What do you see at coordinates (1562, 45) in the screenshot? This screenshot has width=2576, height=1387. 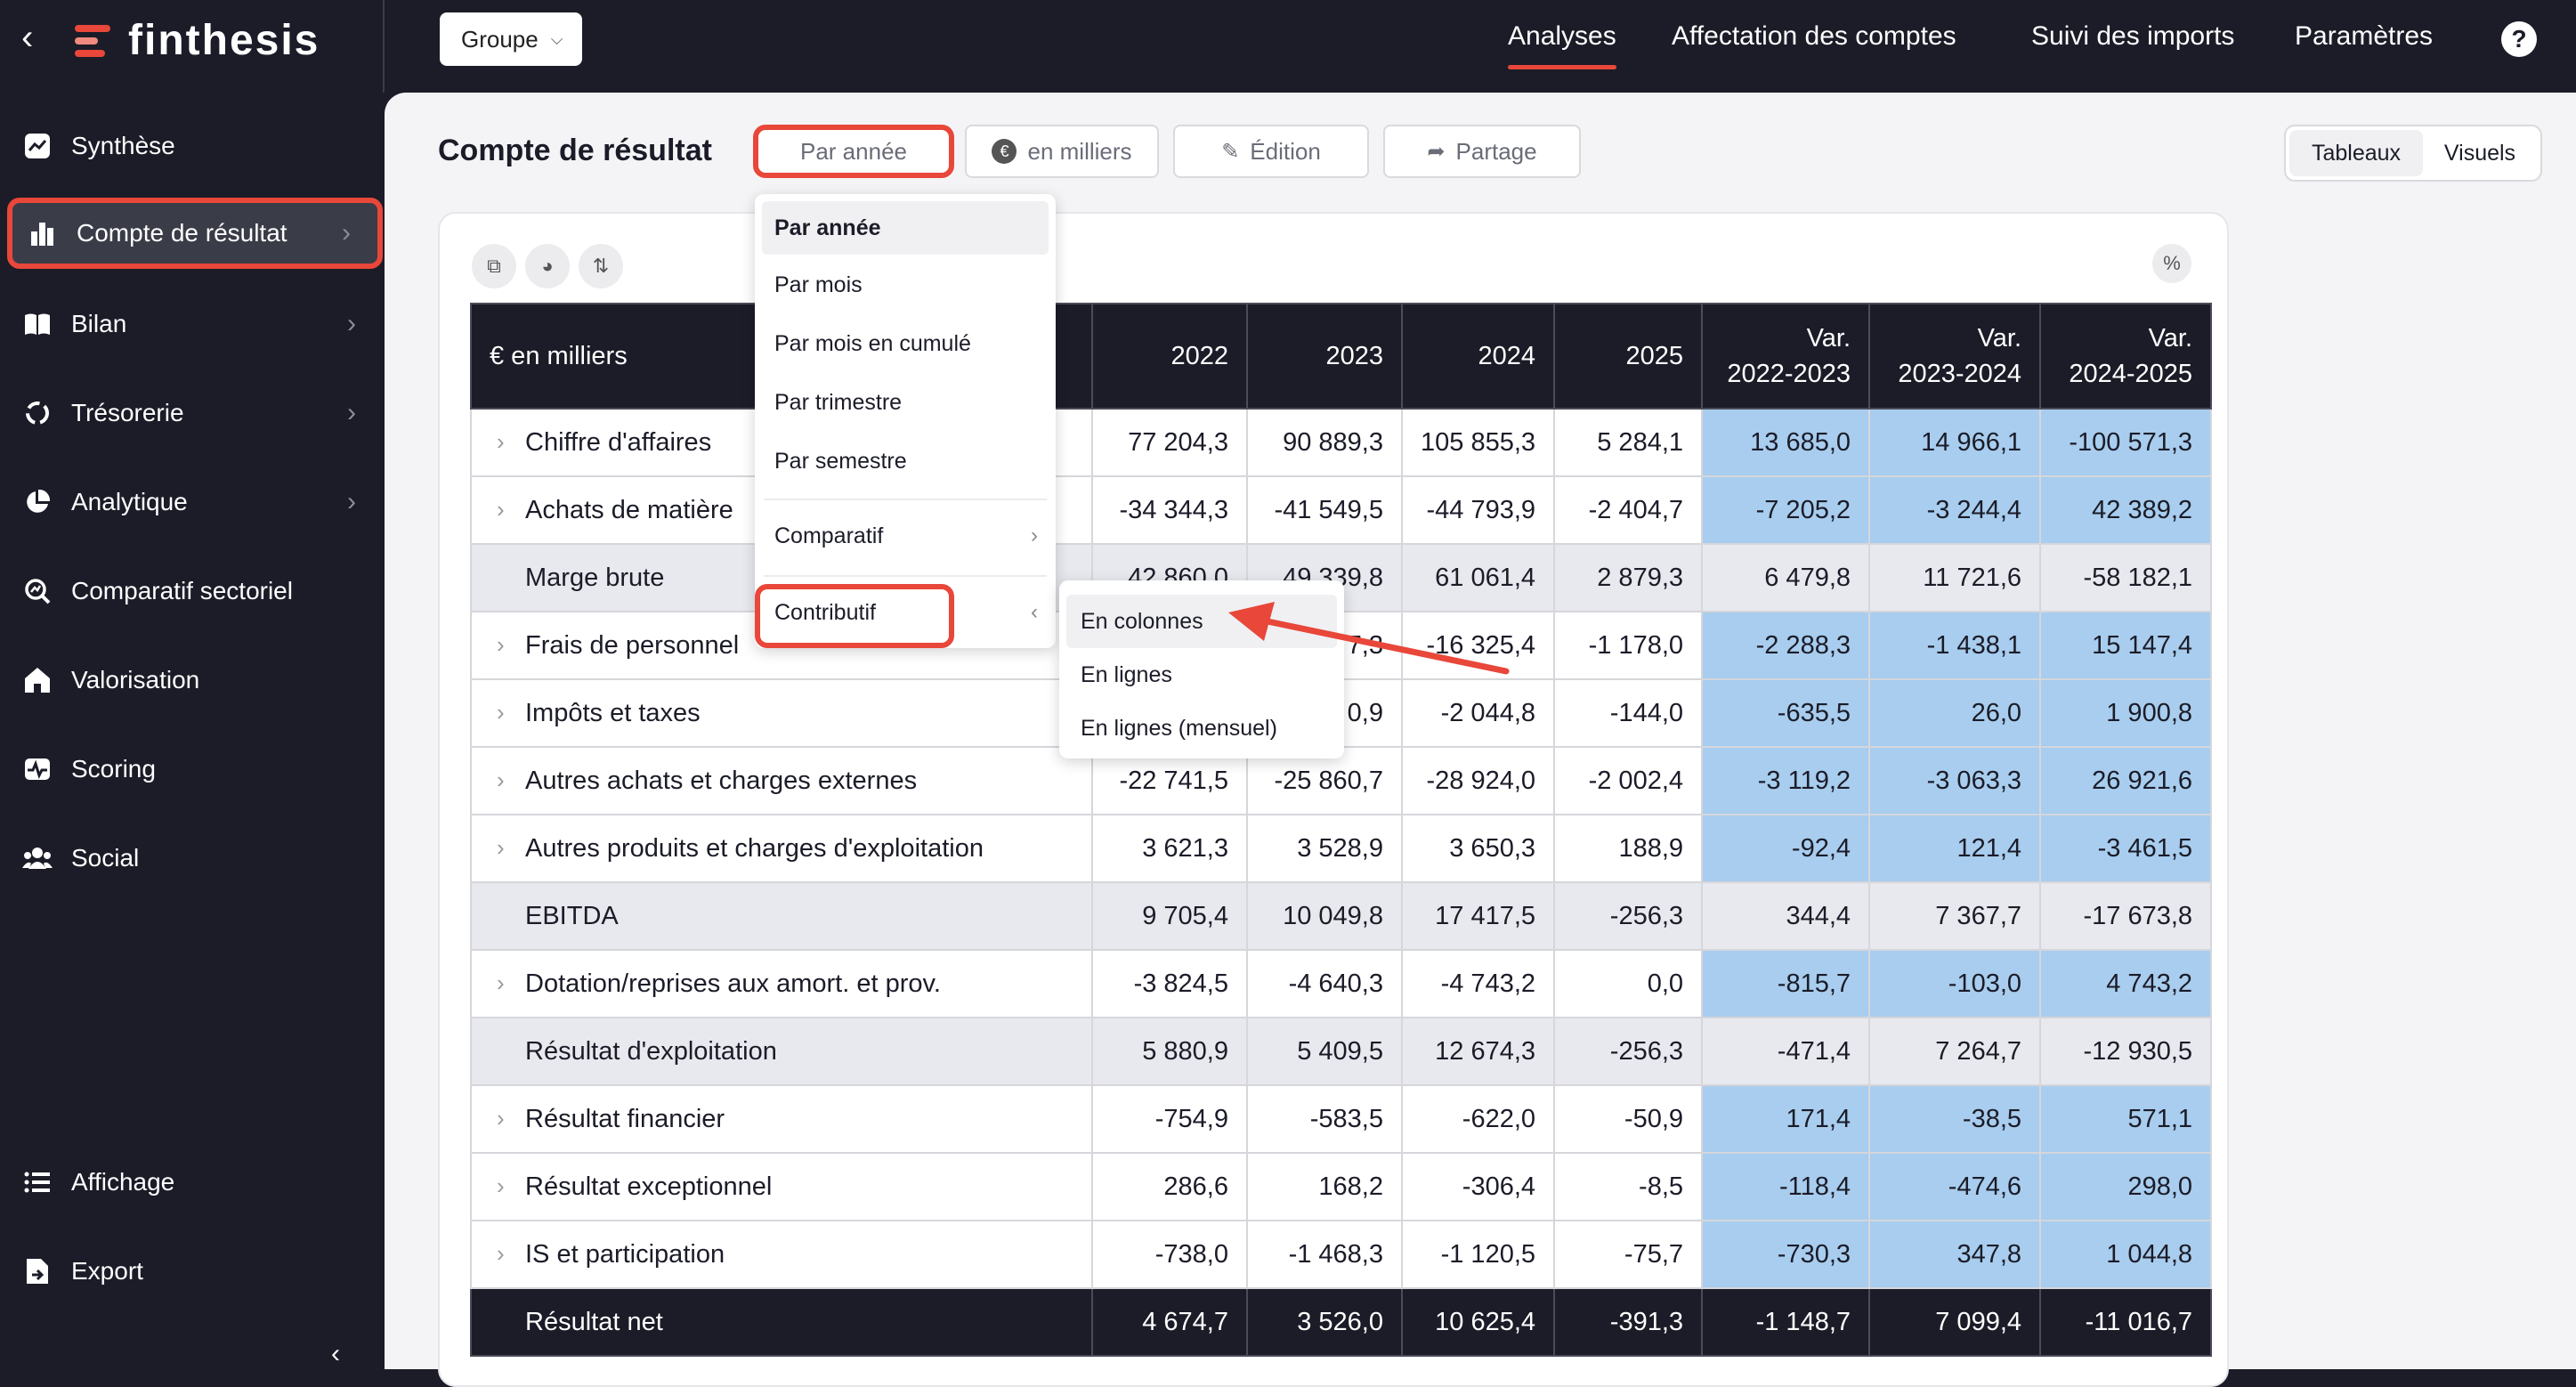 I see `topnav-analyses: Analyses` at bounding box center [1562, 45].